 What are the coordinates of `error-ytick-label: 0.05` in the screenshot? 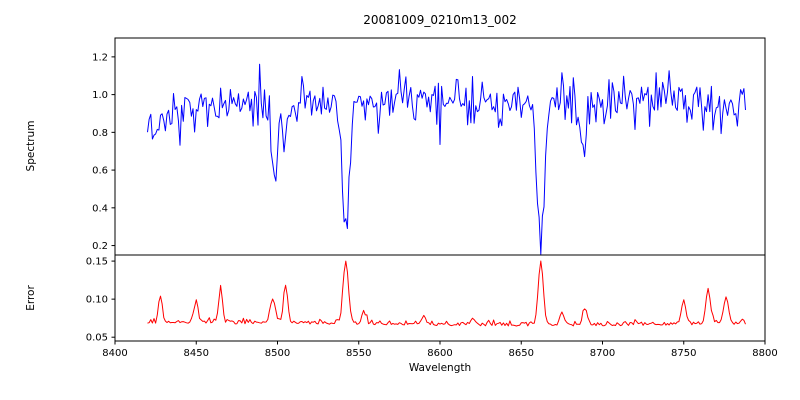 It's located at (97, 338).